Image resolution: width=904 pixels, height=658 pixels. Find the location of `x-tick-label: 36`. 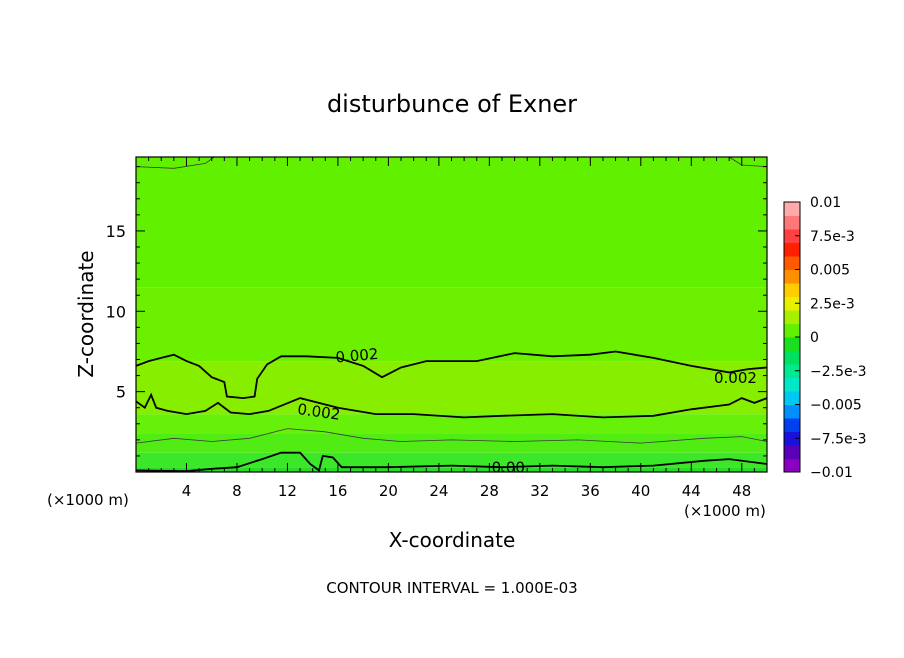

x-tick-label: 36 is located at coordinates (590, 491).